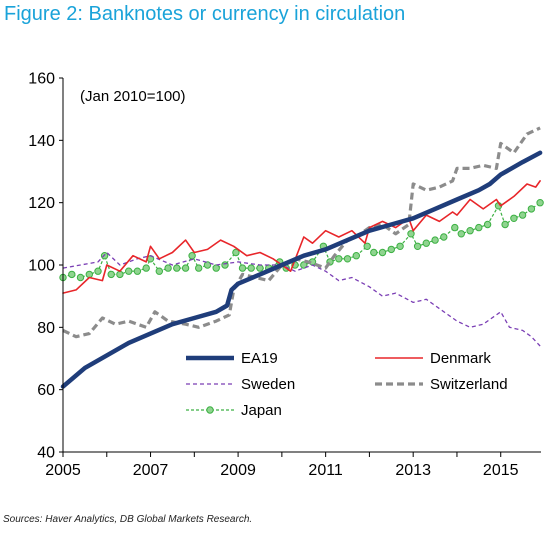 The width and height of the screenshot is (550, 534). What do you see at coordinates (501, 470) in the screenshot?
I see `x-tick-label: 2015` at bounding box center [501, 470].